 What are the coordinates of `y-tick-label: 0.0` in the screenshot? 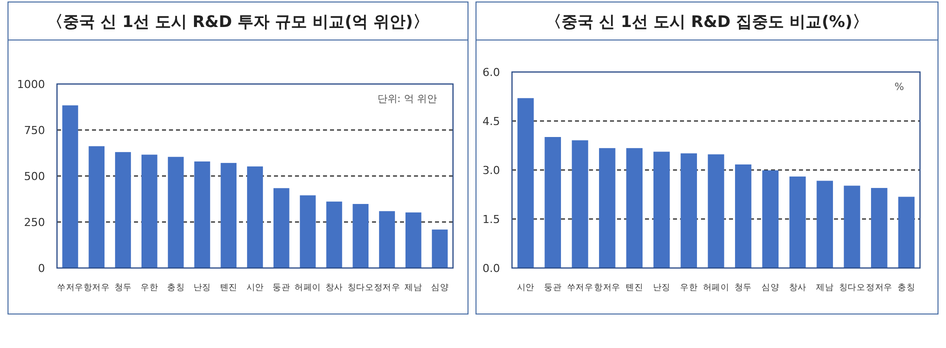 It's located at (491, 268).